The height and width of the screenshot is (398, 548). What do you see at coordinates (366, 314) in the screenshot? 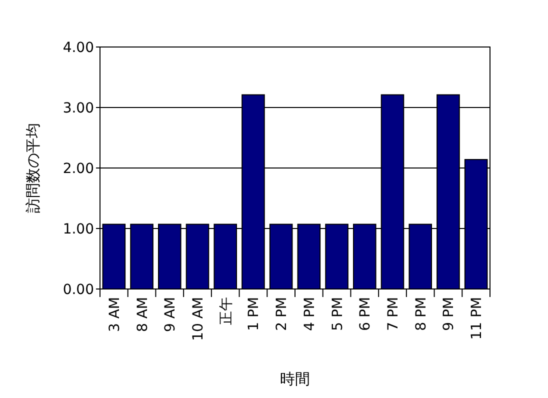
I see `x-tick-label: 6 PM` at bounding box center [366, 314].